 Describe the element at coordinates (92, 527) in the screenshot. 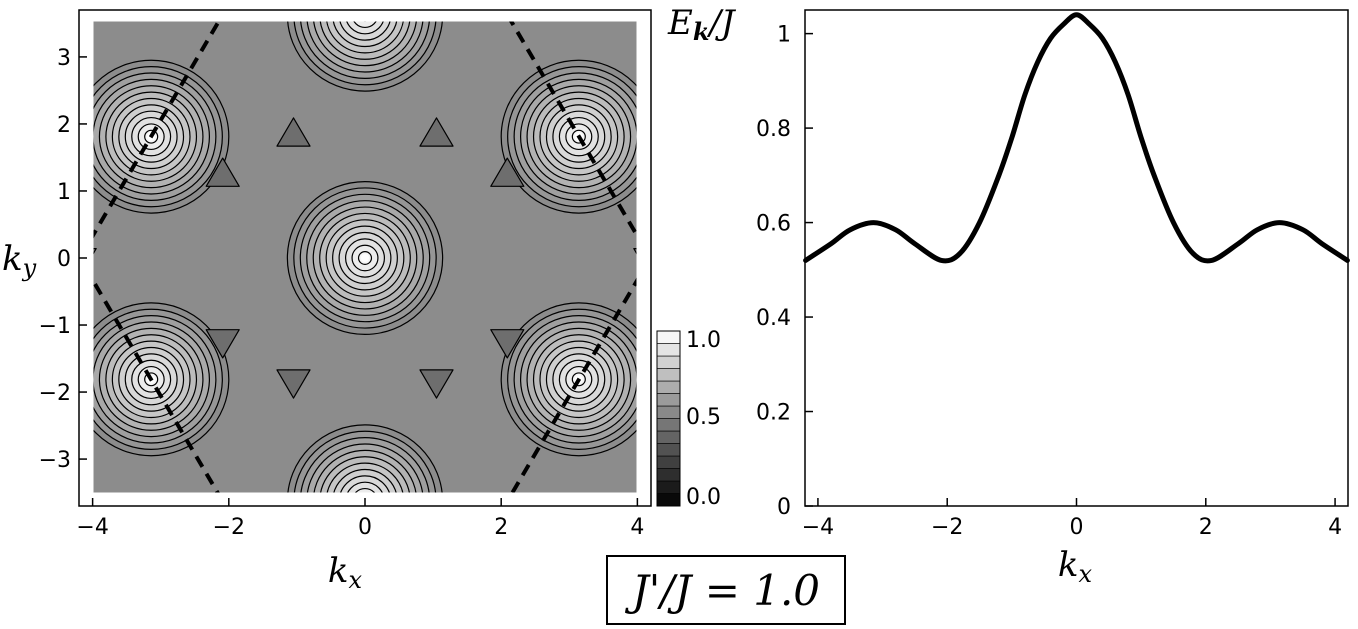

I see `contour-x-tick-label: −4` at that location.